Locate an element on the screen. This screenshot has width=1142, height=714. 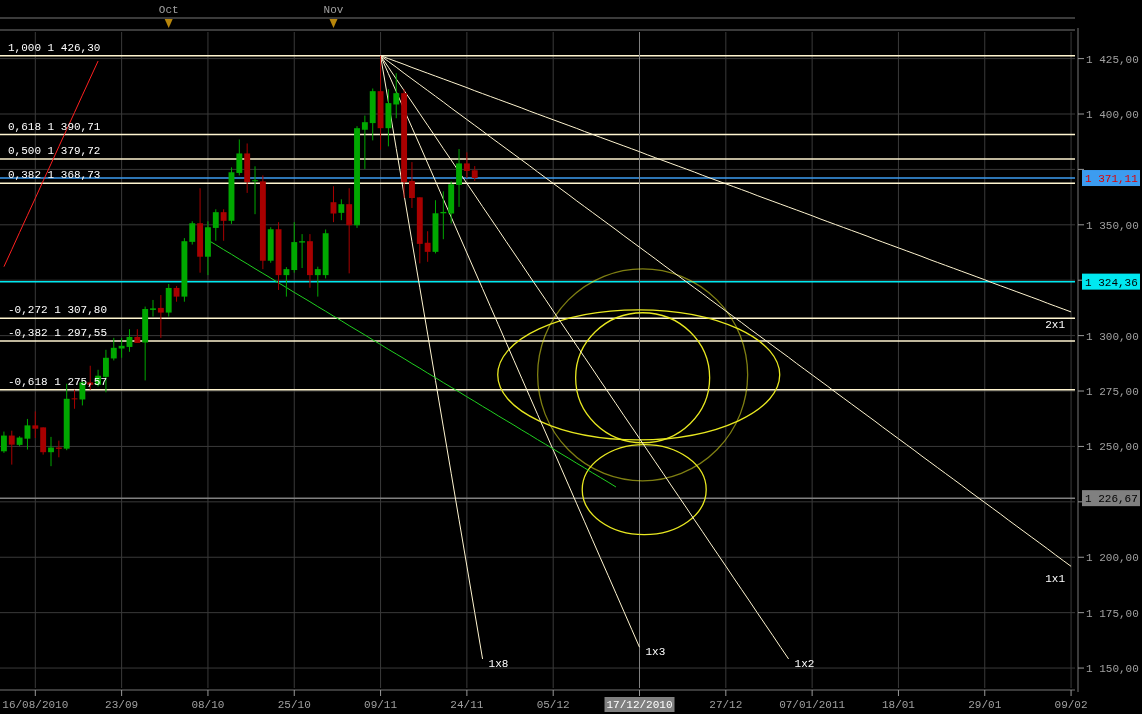
ref-line-label: 1 324,36 is located at coordinates (1111, 282).